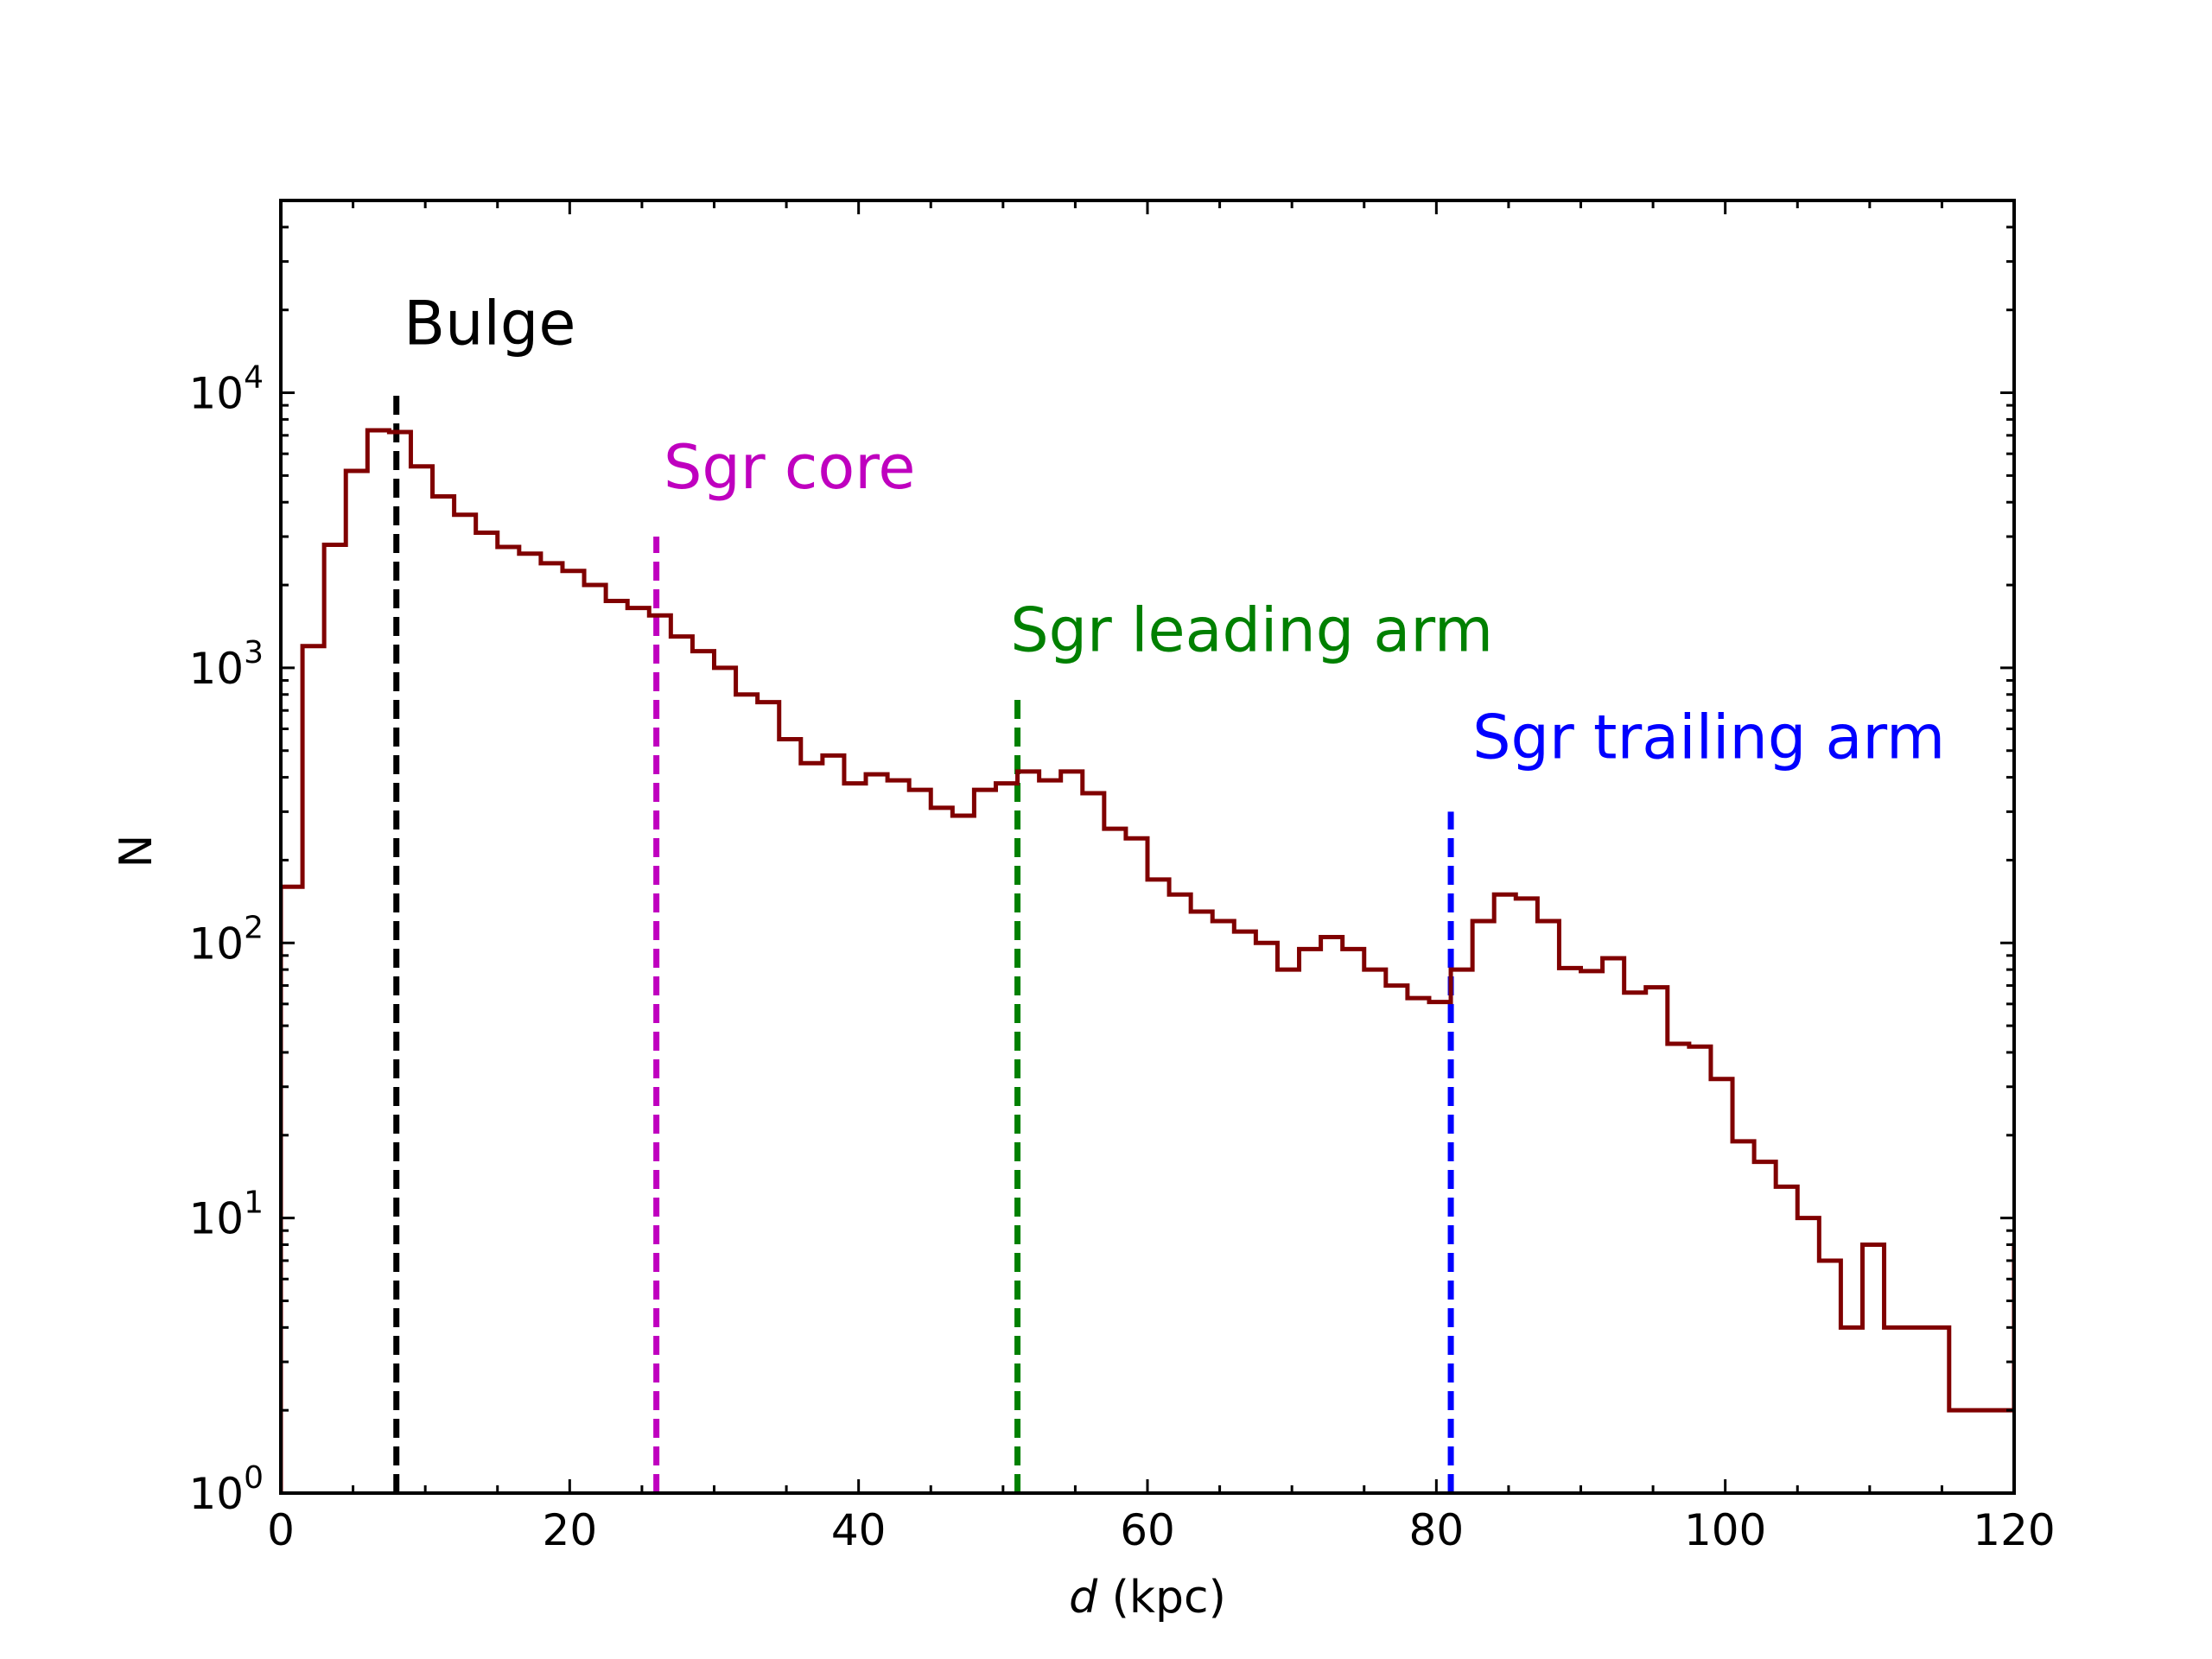  Describe the element at coordinates (790, 467) in the screenshot. I see `annotation-sgr-core: Sgr core` at that location.